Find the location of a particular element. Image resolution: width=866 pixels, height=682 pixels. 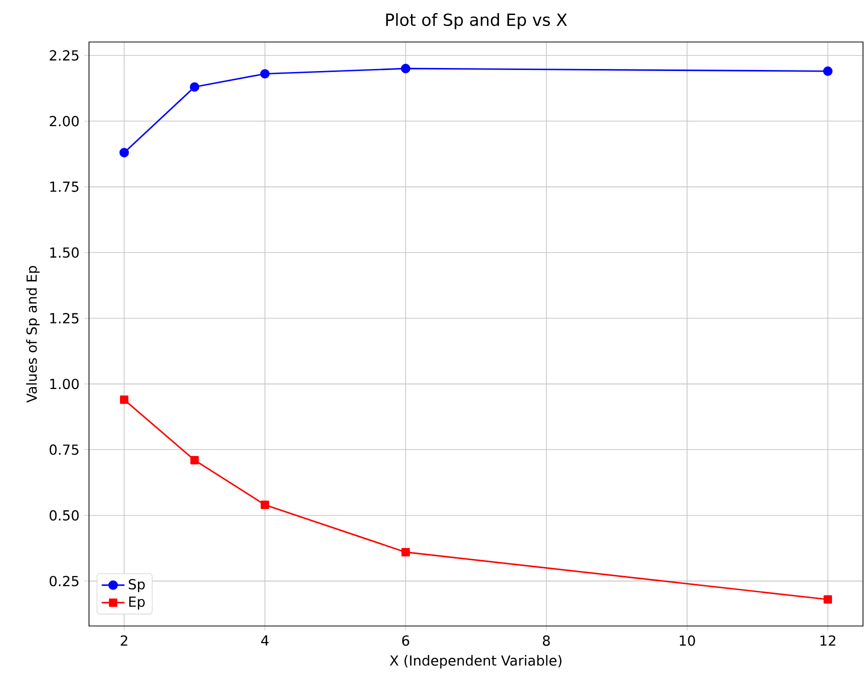

y-tick-label: 1.50 is located at coordinates (64, 252).